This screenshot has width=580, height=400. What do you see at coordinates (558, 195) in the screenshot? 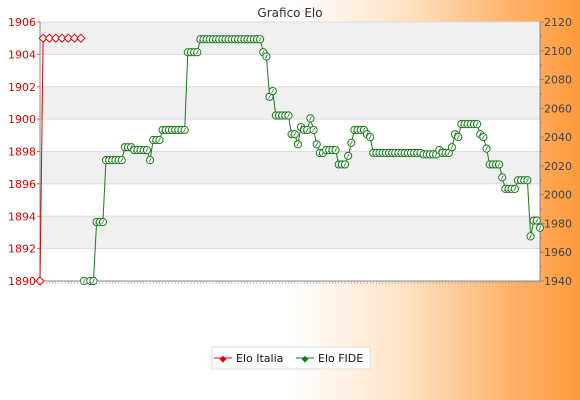
I see `right-tick-label: 2000` at bounding box center [558, 195].